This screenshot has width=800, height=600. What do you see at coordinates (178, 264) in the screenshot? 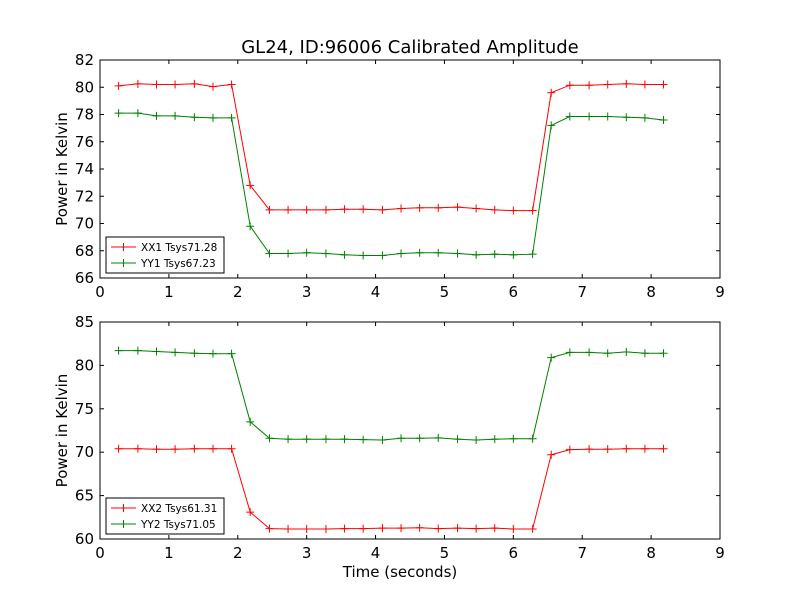
I see `legend-label: YY1 Tsys67.23` at bounding box center [178, 264].